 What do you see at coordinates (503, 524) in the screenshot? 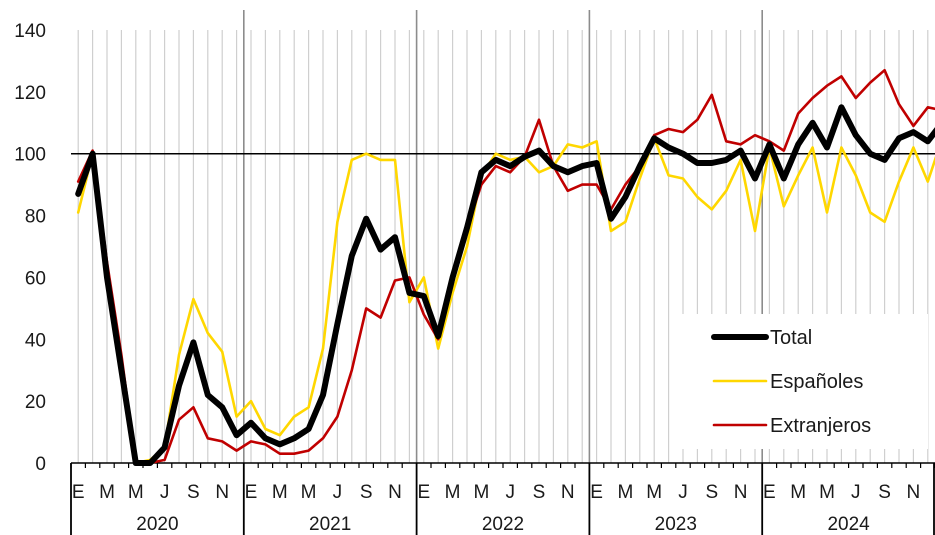
I see `year-tick-label: 2022` at bounding box center [503, 524].